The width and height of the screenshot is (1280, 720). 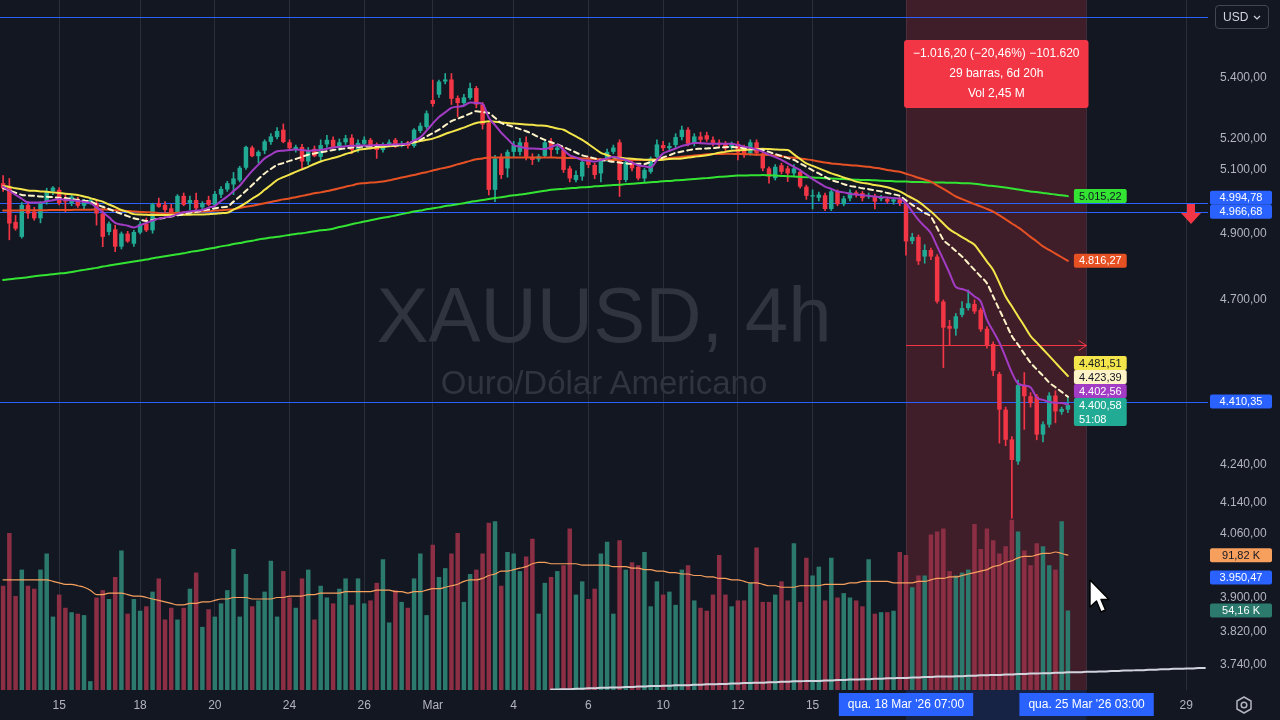 What do you see at coordinates (289, 704) in the screenshot?
I see `x-tick-label: 24` at bounding box center [289, 704].